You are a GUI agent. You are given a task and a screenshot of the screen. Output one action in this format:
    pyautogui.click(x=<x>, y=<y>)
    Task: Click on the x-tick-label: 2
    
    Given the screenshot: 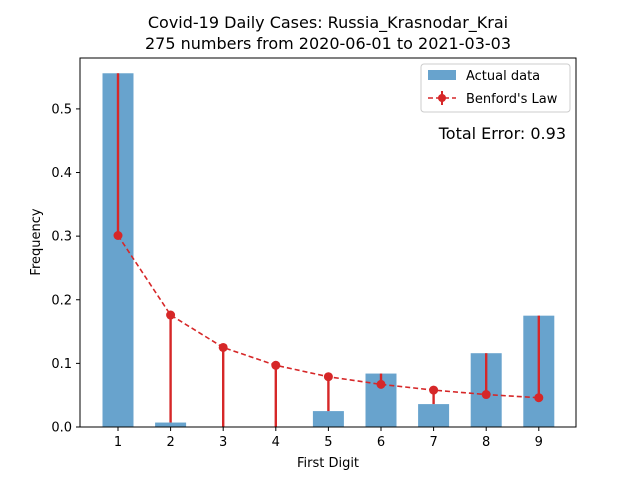 What is the action you would take?
    pyautogui.click(x=170, y=442)
    